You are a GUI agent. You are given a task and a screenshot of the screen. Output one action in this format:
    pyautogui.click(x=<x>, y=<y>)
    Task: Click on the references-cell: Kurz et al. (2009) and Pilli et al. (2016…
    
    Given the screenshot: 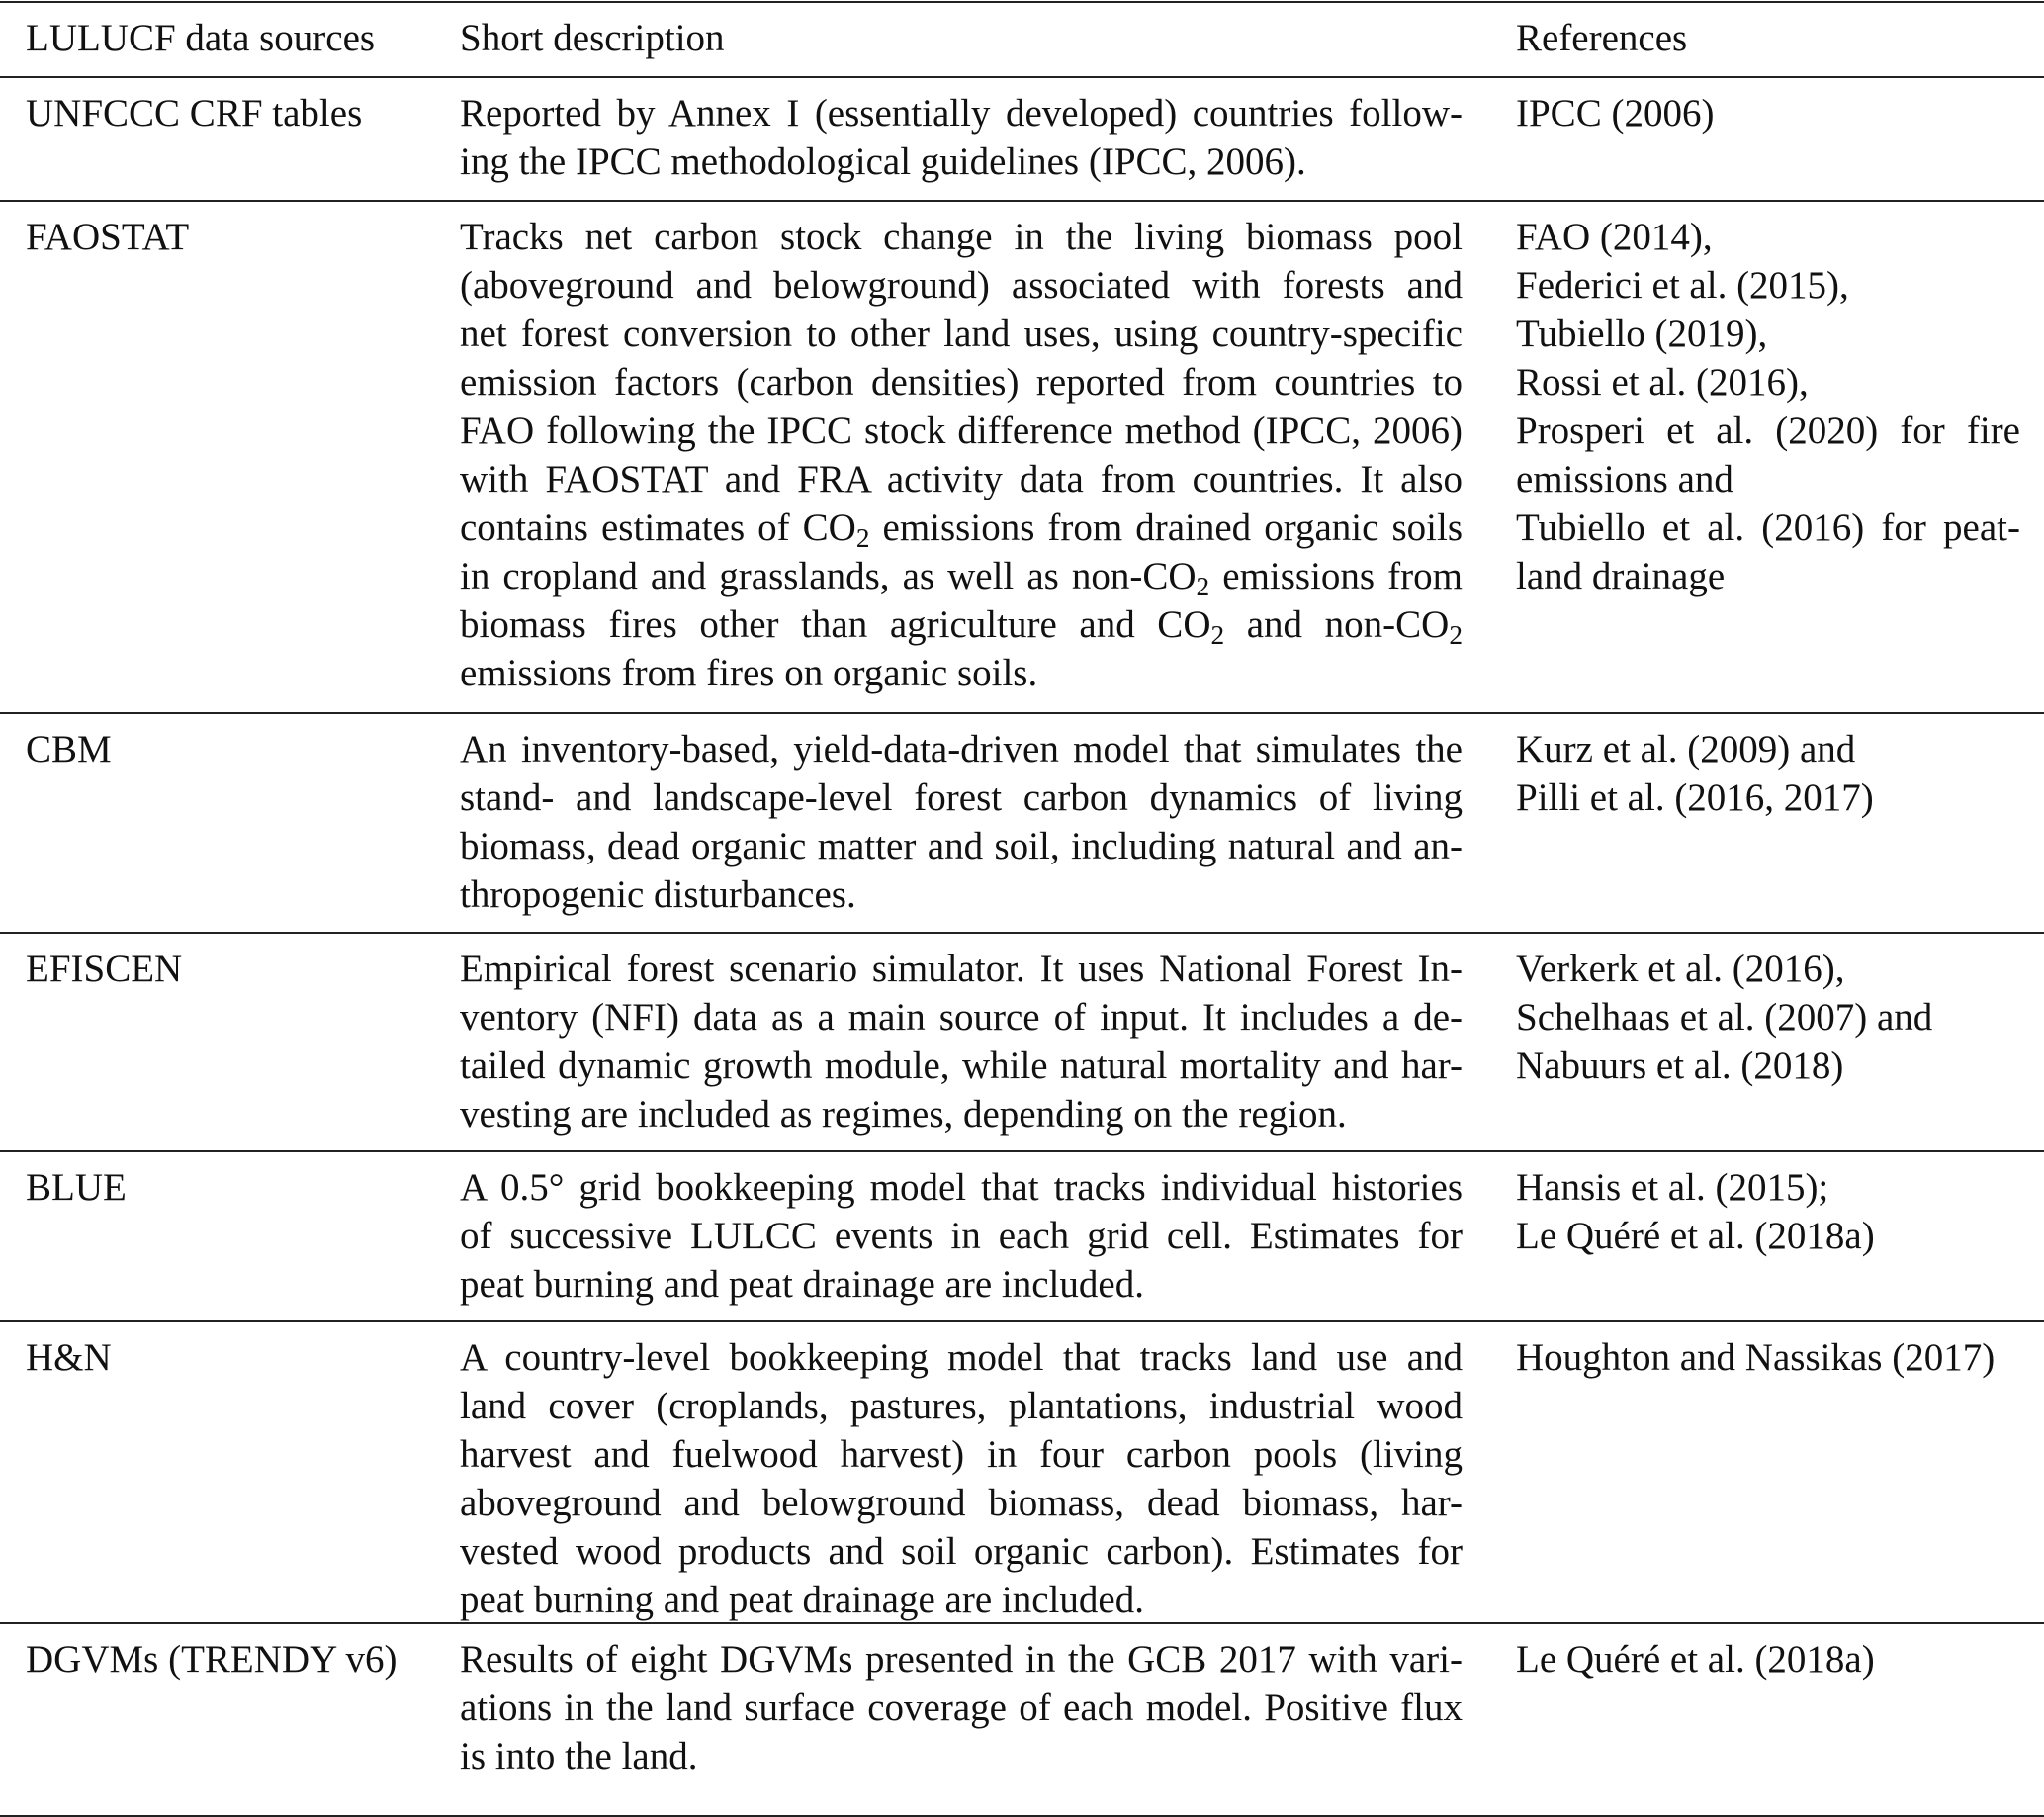 What is the action you would take?
    pyautogui.click(x=1768, y=773)
    